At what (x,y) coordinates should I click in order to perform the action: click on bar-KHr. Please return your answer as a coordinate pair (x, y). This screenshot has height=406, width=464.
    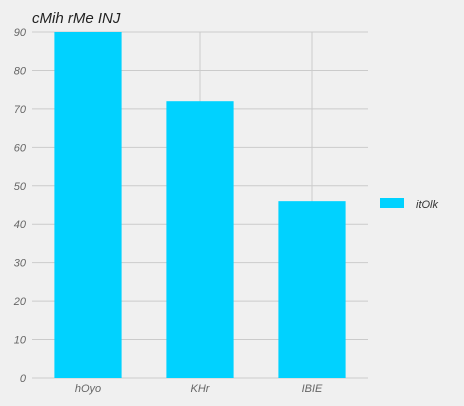
    Looking at the image, I should click on (200, 239).